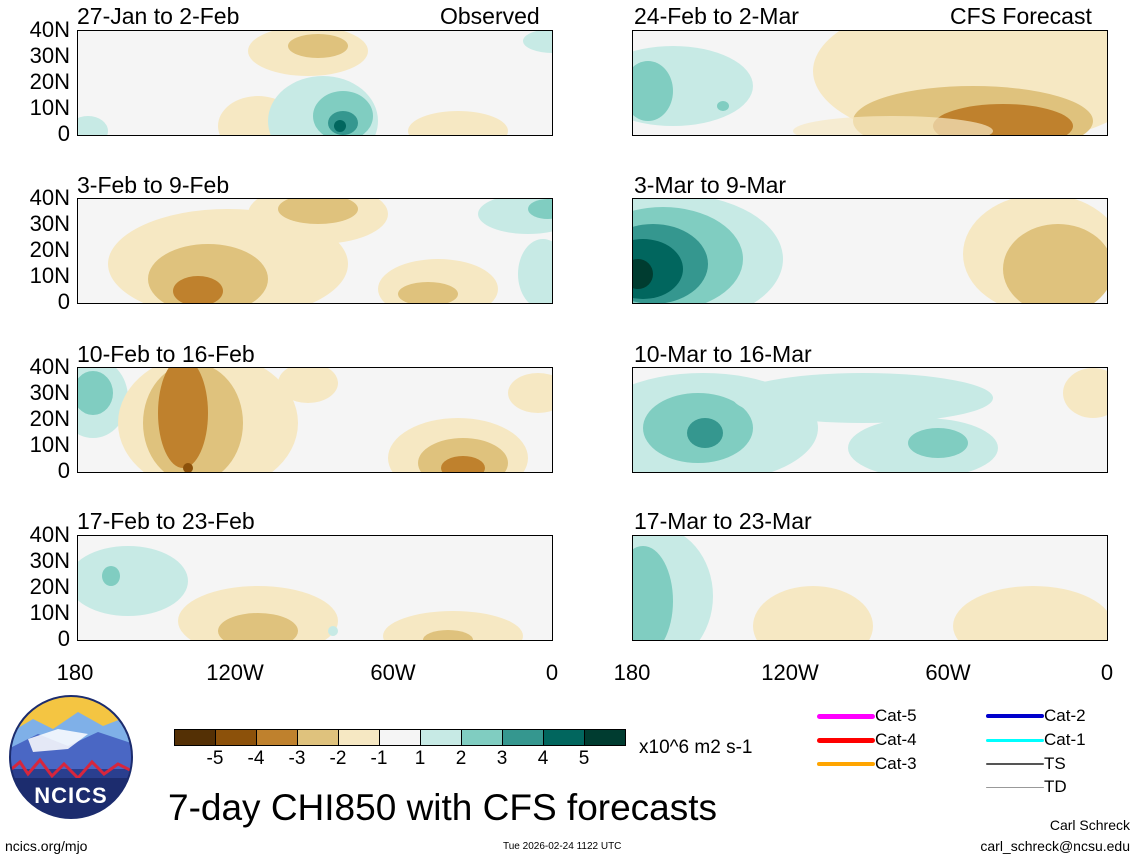  What do you see at coordinates (896, 763) in the screenshot?
I see `legend-label-cat-3: Cat-3` at bounding box center [896, 763].